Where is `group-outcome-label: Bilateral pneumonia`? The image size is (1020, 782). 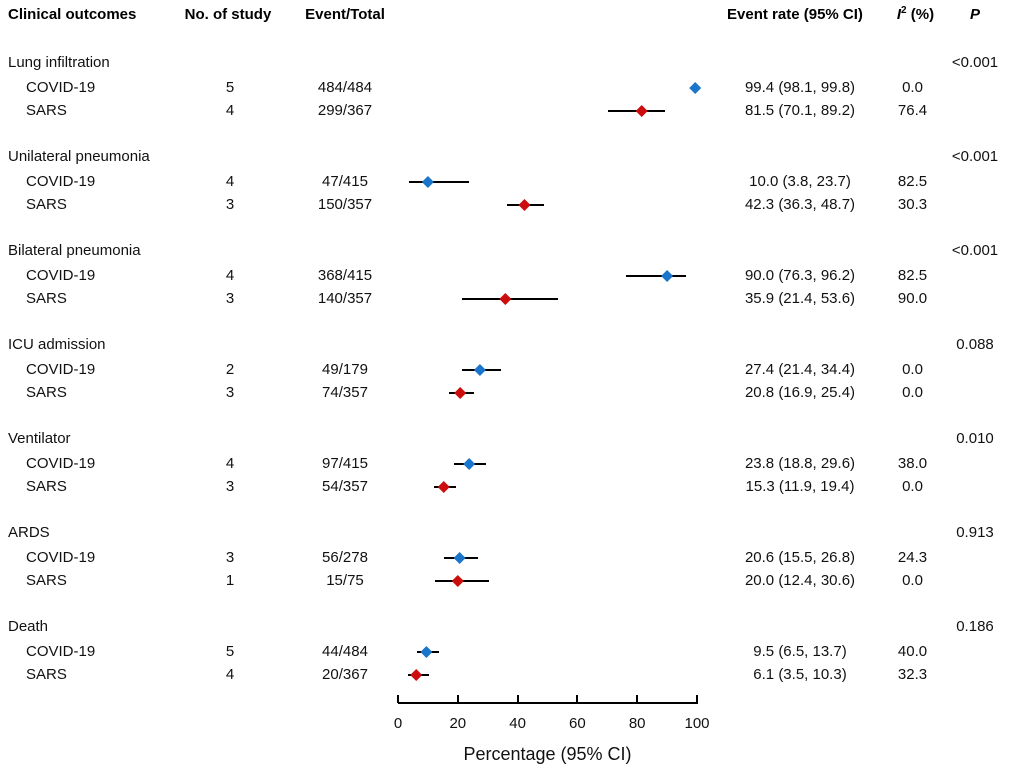 group-outcome-label: Bilateral pneumonia is located at coordinates (74, 250).